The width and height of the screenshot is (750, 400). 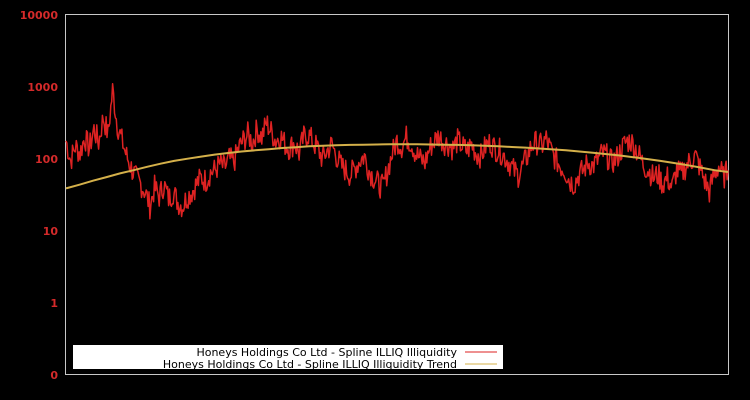 I want to click on y-tick-label: 100, so click(x=46, y=159).